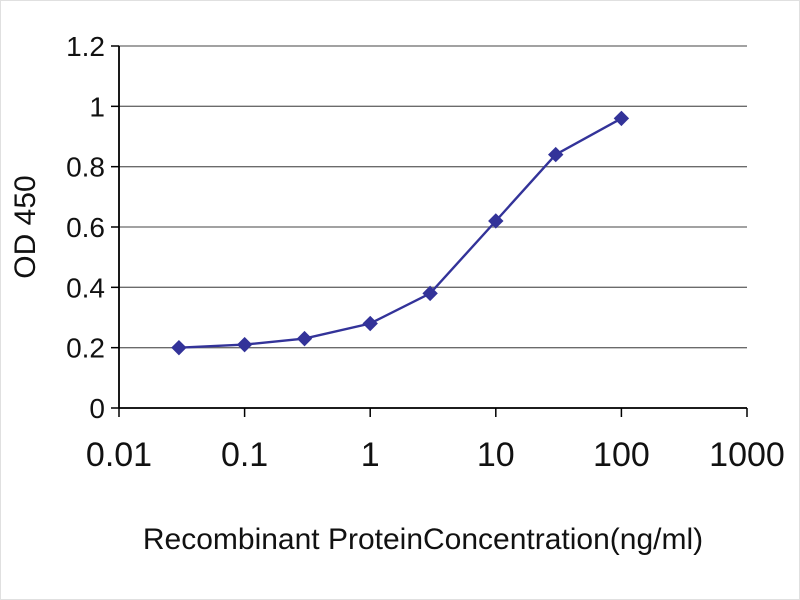  What do you see at coordinates (25, 226) in the screenshot?
I see `y-axis-title: OD 450` at bounding box center [25, 226].